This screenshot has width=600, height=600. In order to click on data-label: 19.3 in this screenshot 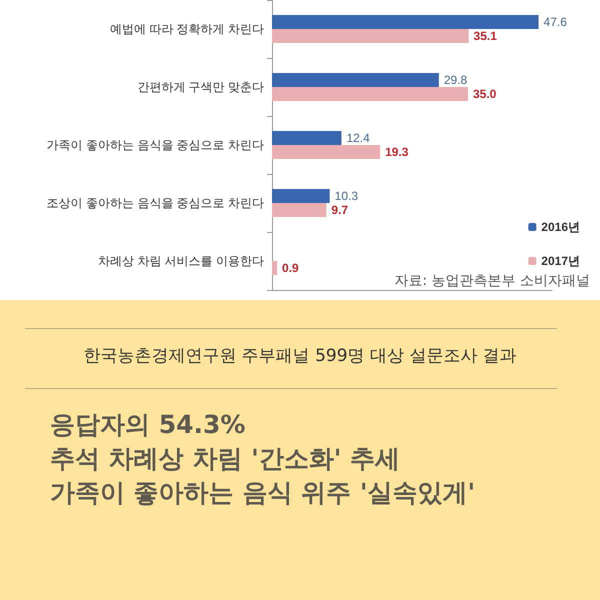, I will do `click(397, 152)`.